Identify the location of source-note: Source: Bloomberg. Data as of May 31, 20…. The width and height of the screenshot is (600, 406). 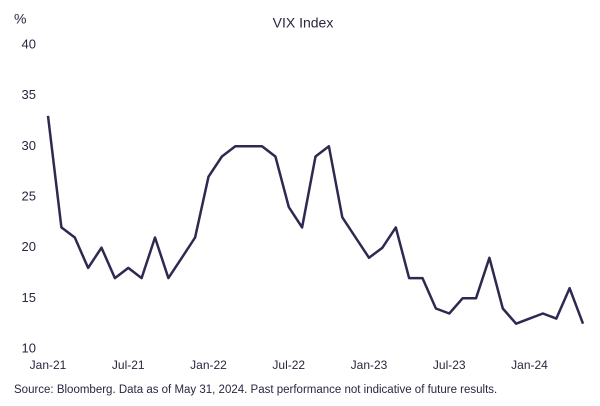
(255, 390).